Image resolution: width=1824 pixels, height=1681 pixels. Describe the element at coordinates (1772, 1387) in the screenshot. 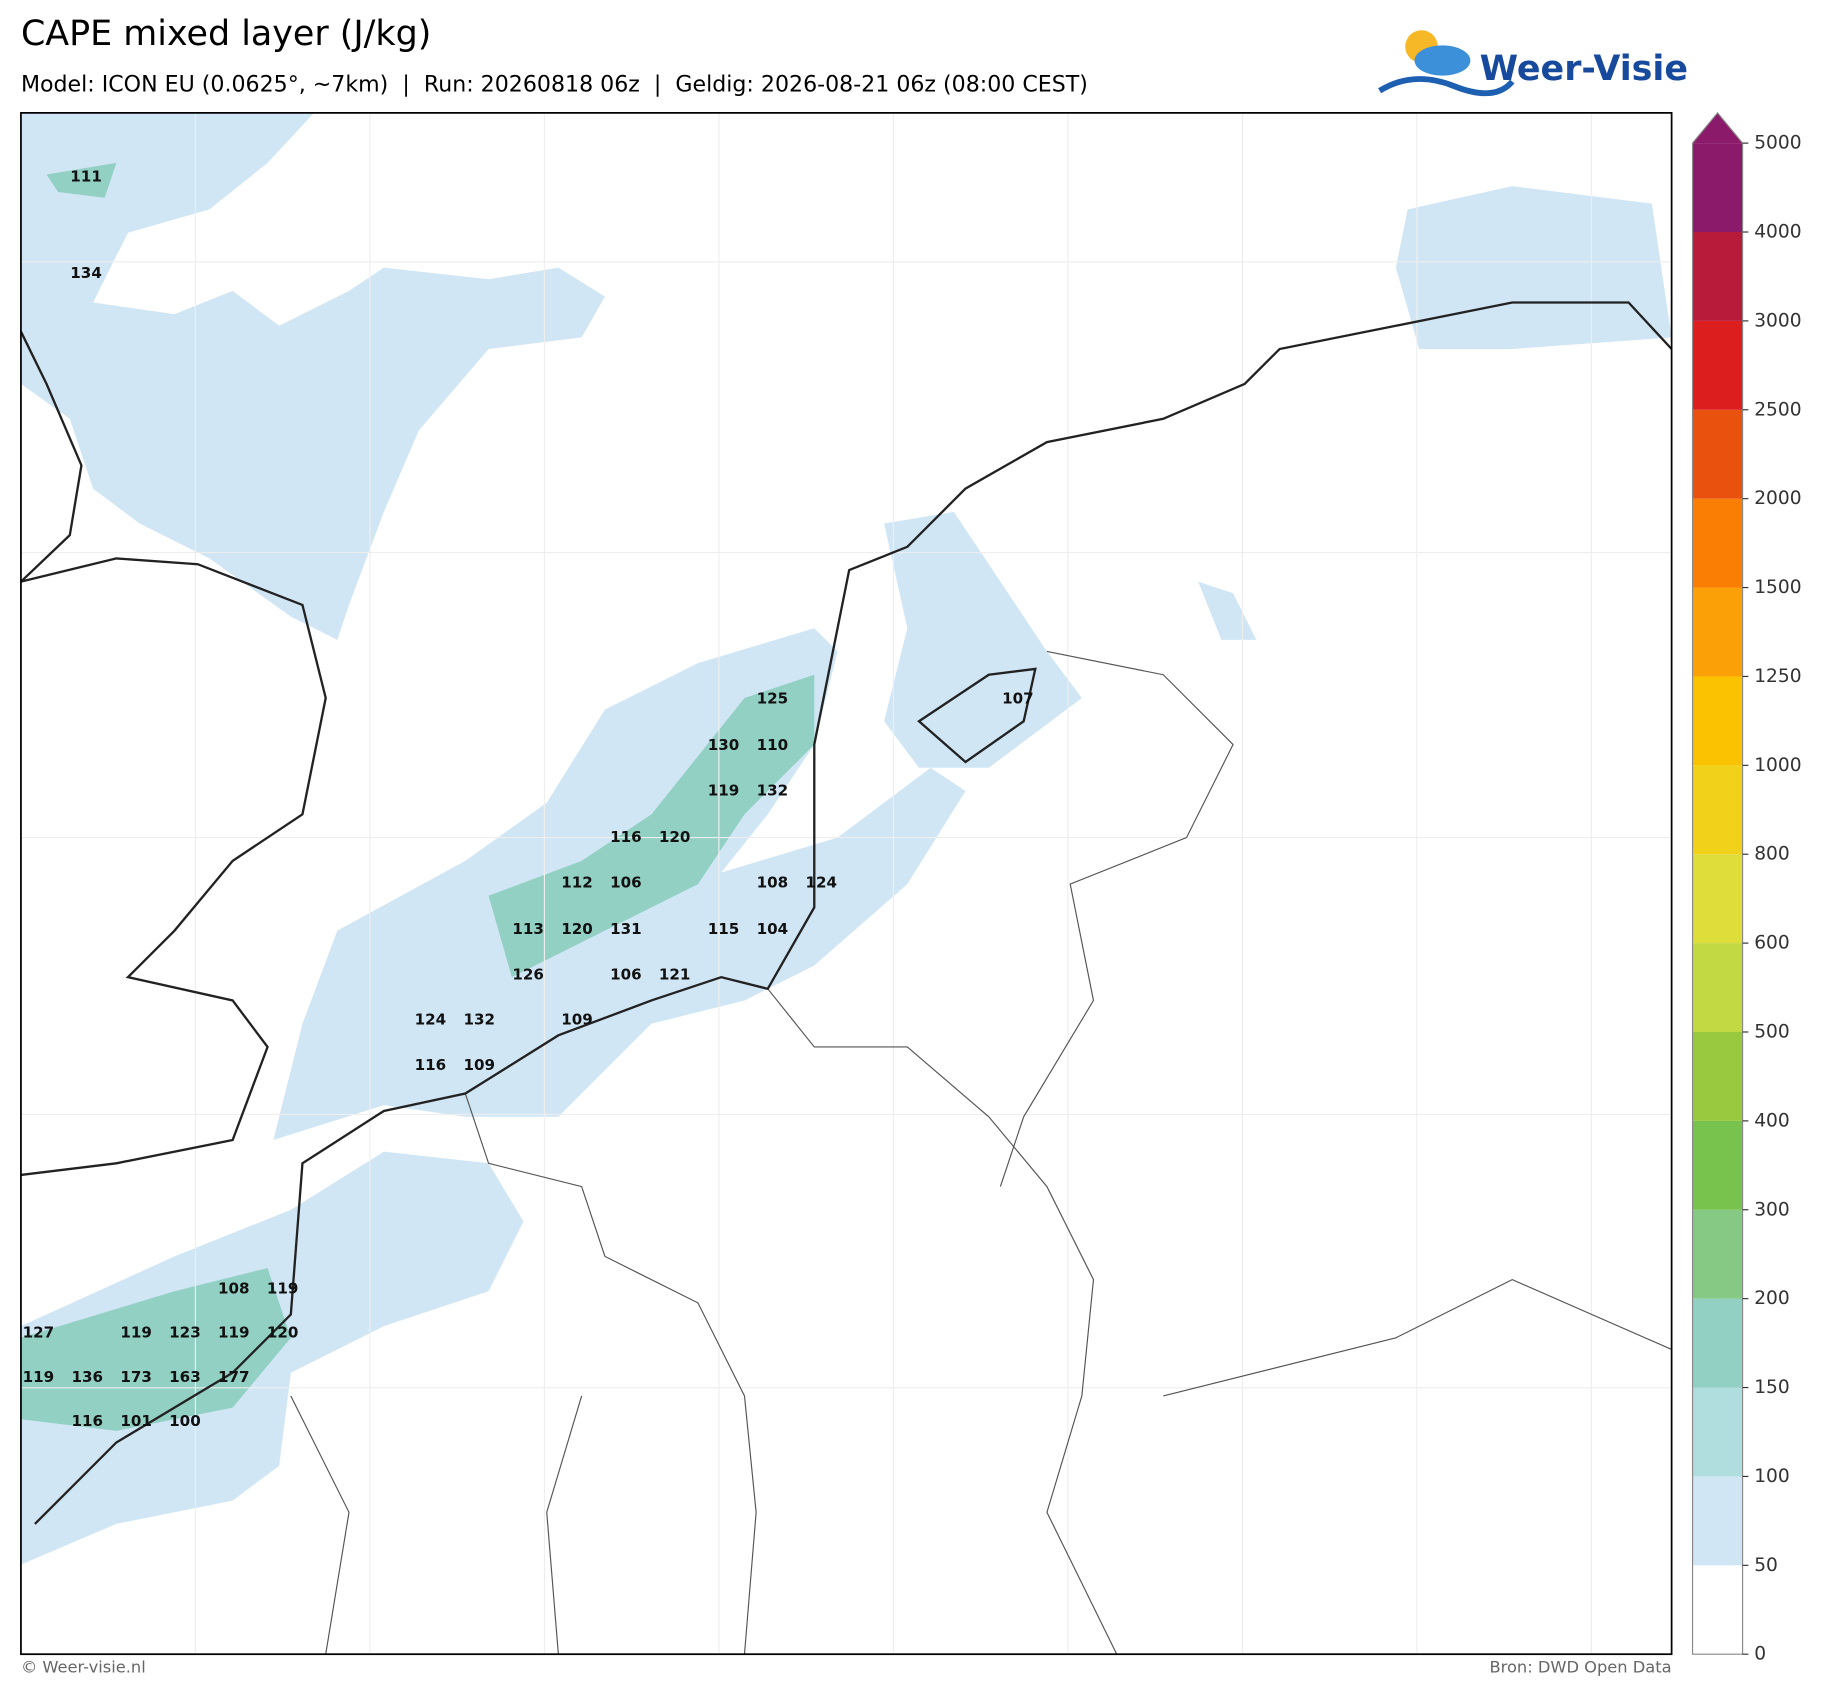

I see `colorbar-tick-label: 150` at that location.